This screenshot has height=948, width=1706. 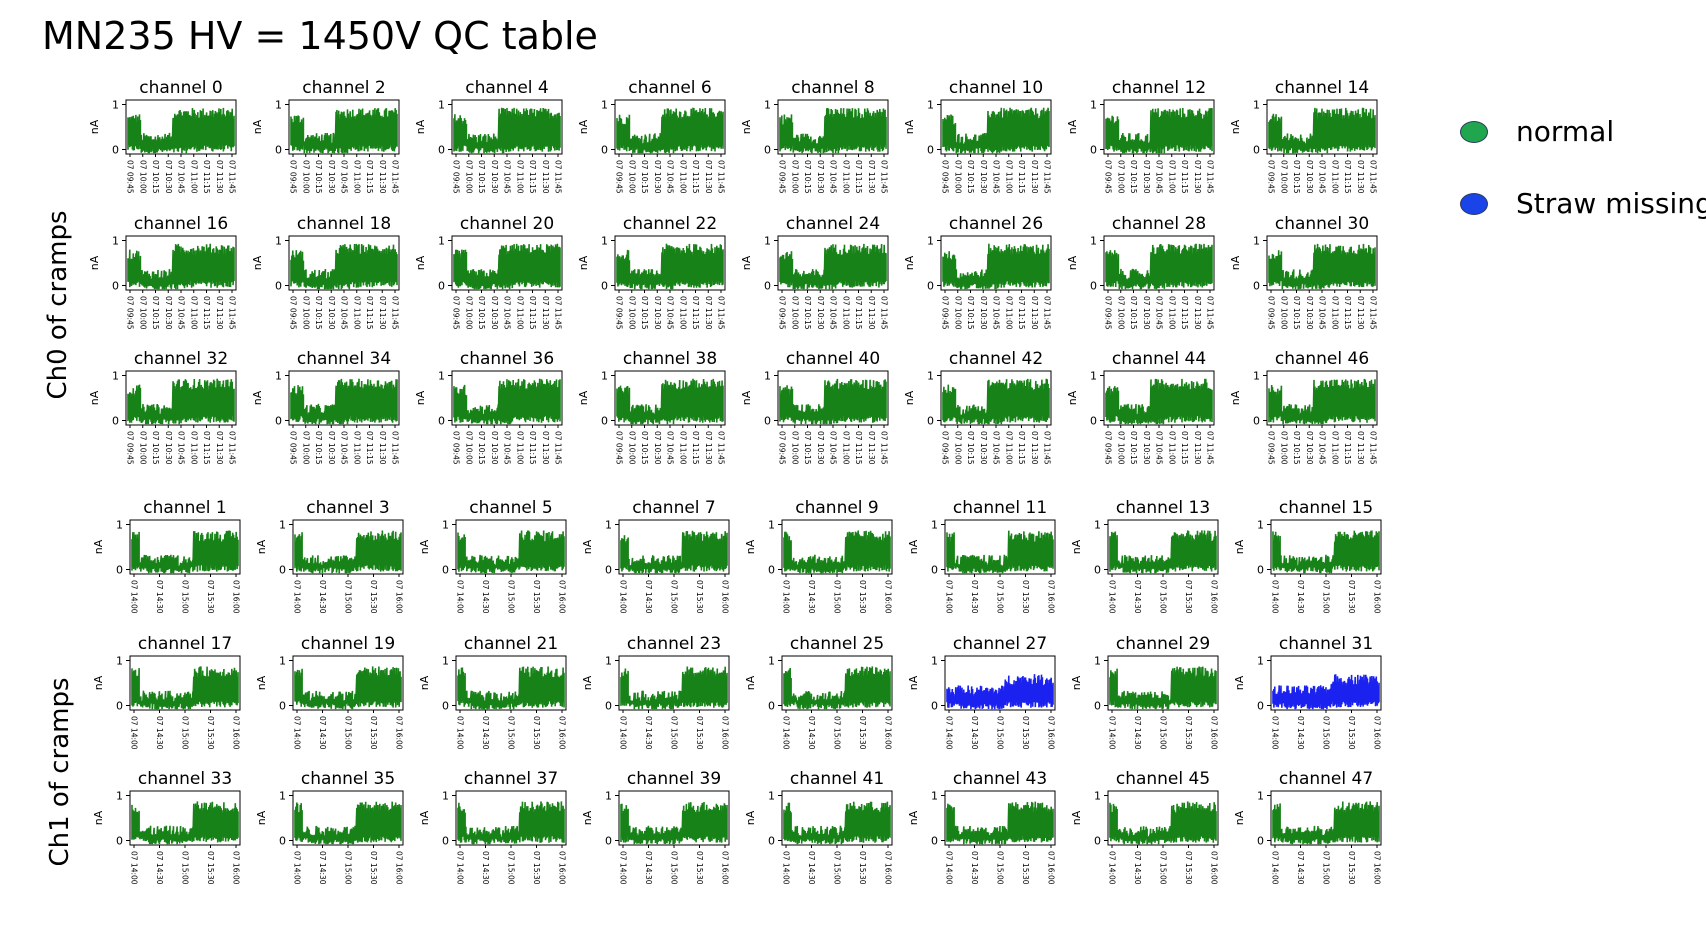 I want to click on panel-title: channel 30, so click(x=1322, y=224).